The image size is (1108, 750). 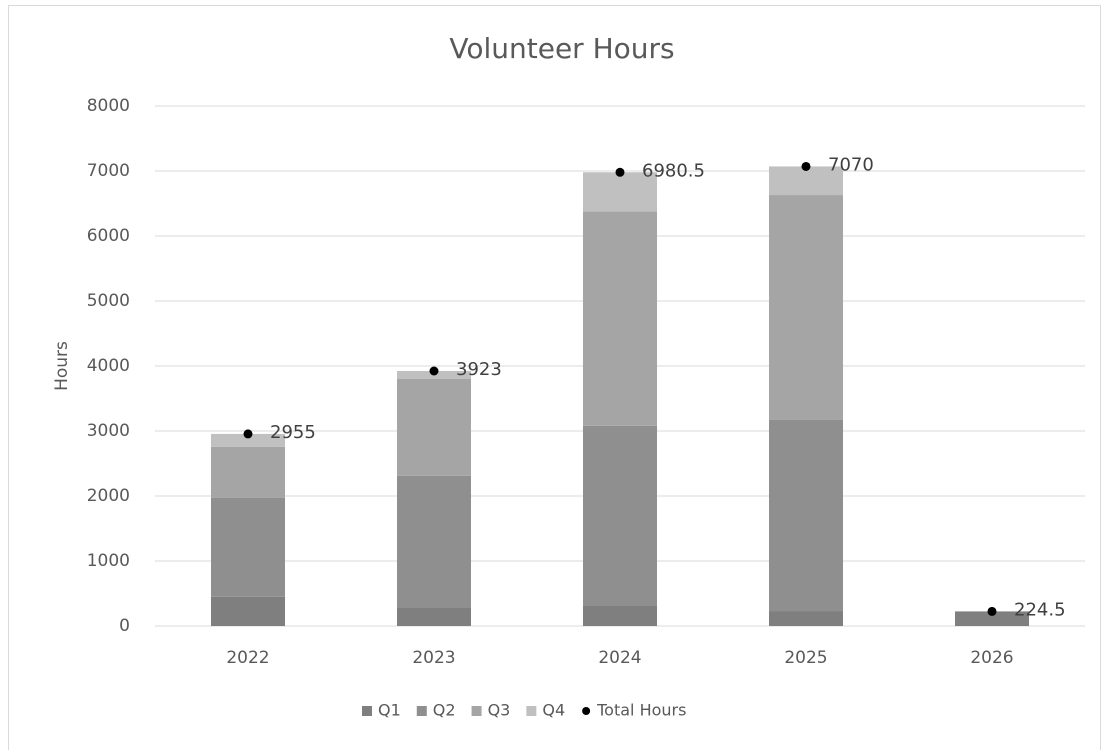 I want to click on data-label: 7070, so click(x=851, y=164).